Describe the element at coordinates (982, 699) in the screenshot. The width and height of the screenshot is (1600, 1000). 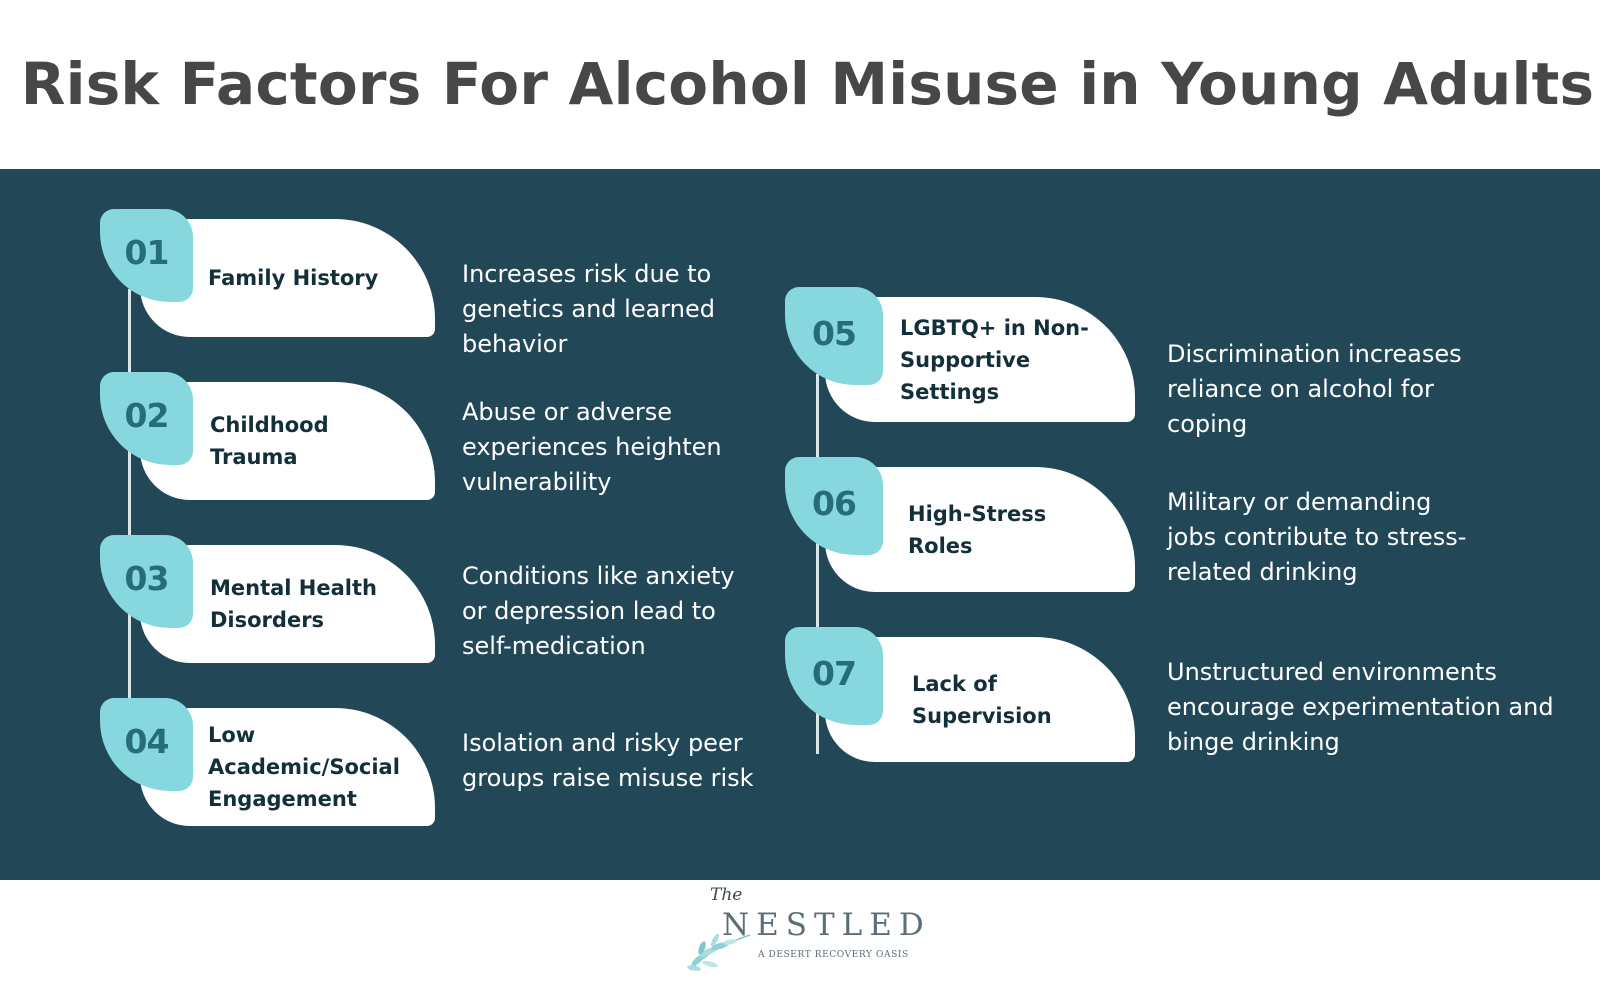
I see `factor-label: Lack of Supervision` at that location.